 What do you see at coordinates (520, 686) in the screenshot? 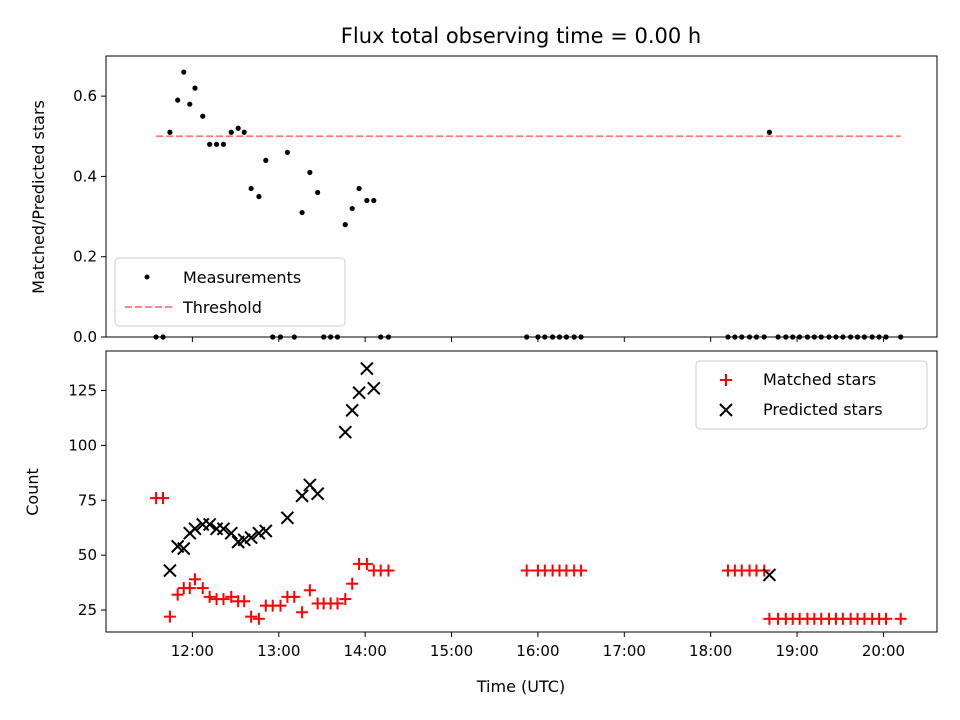
I see `bottom-x-axis-label: Time (UTC)` at bounding box center [520, 686].